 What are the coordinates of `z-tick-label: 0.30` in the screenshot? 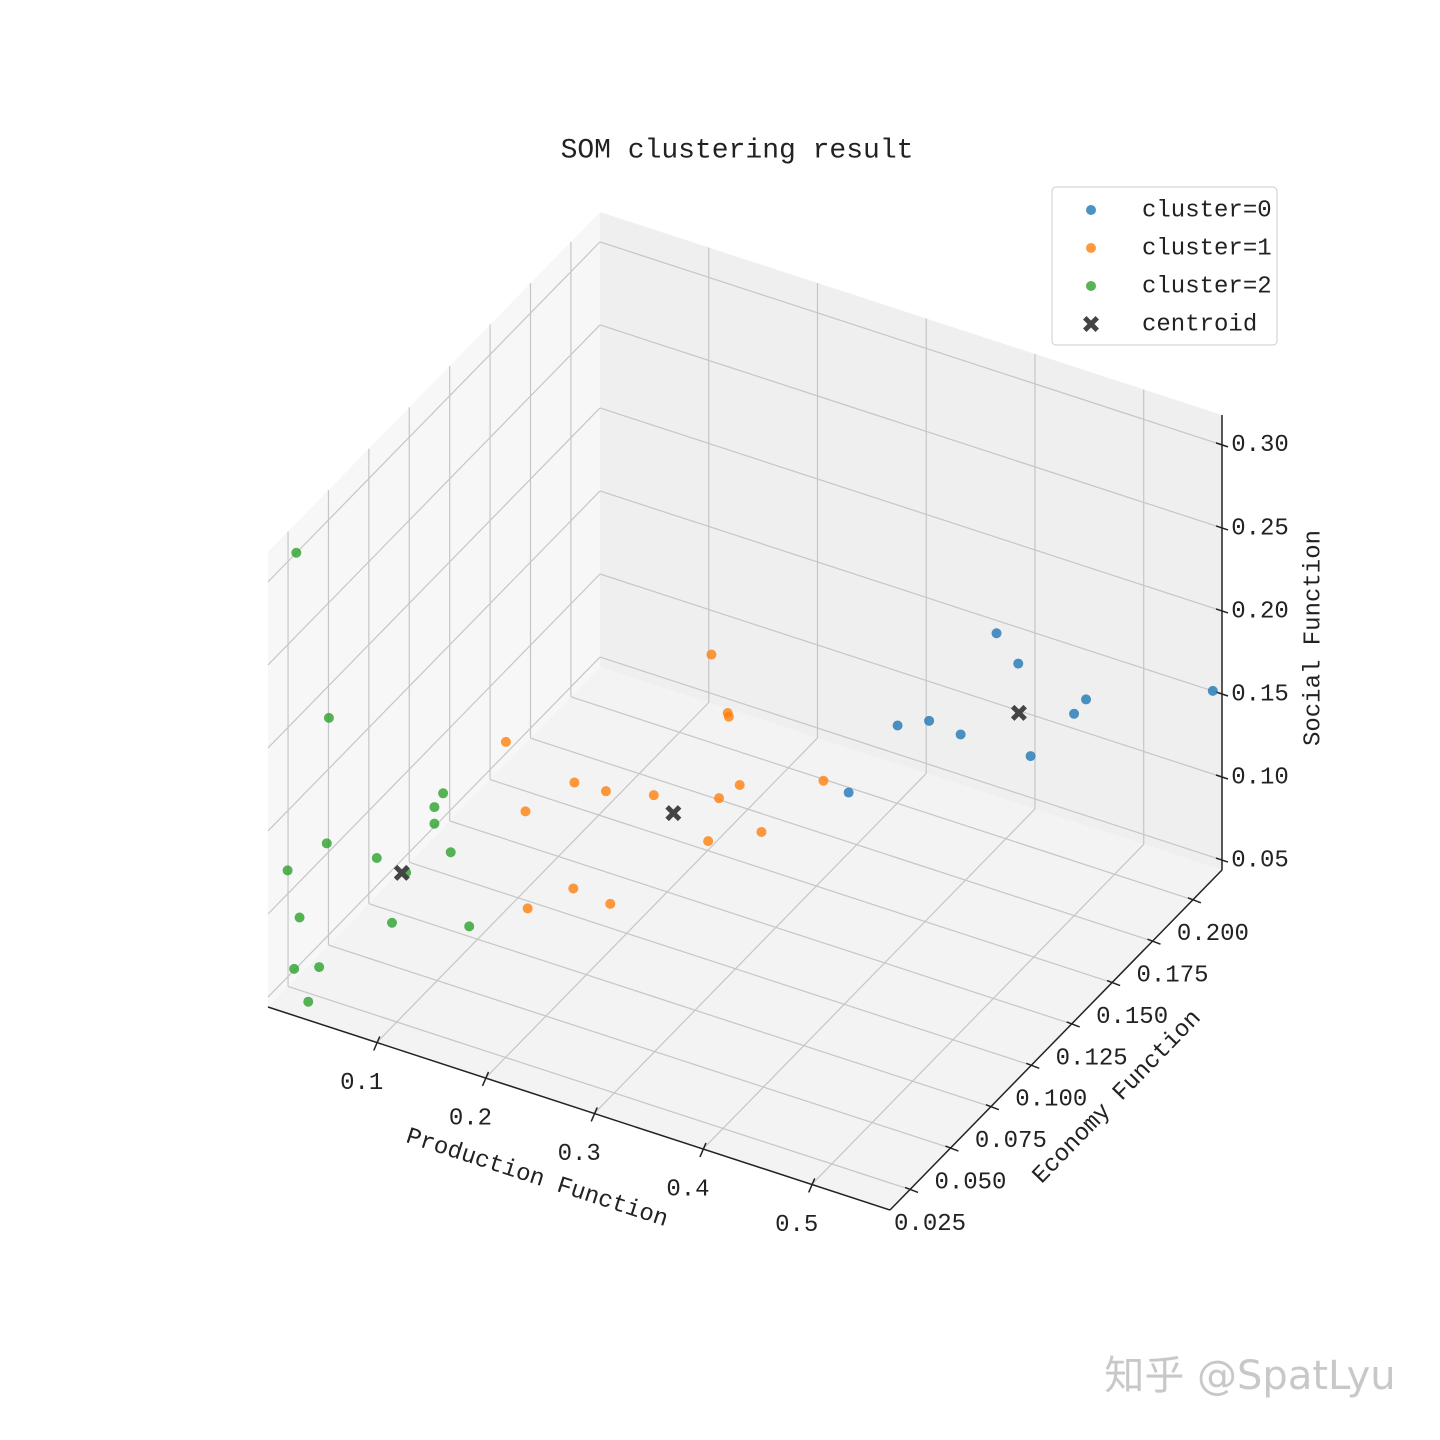 It's located at (1260, 445).